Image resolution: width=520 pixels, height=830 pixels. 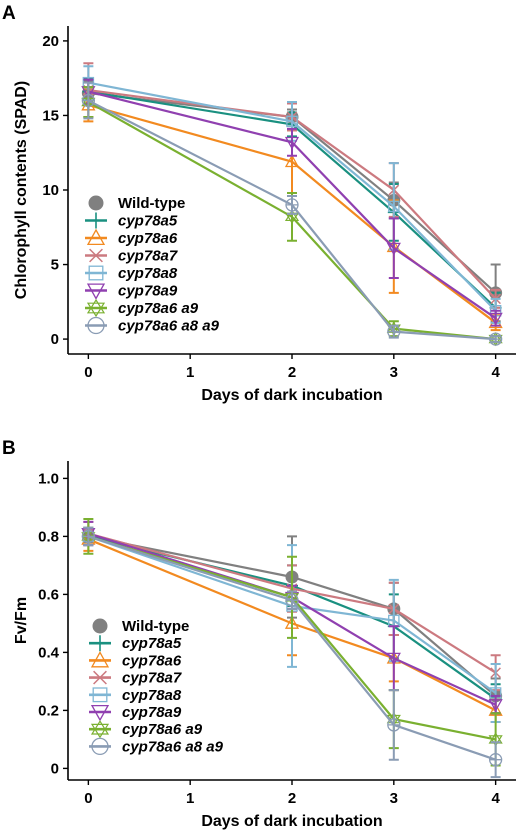 What do you see at coordinates (50, 190) in the screenshot?
I see `y-tick-label: 10` at bounding box center [50, 190].